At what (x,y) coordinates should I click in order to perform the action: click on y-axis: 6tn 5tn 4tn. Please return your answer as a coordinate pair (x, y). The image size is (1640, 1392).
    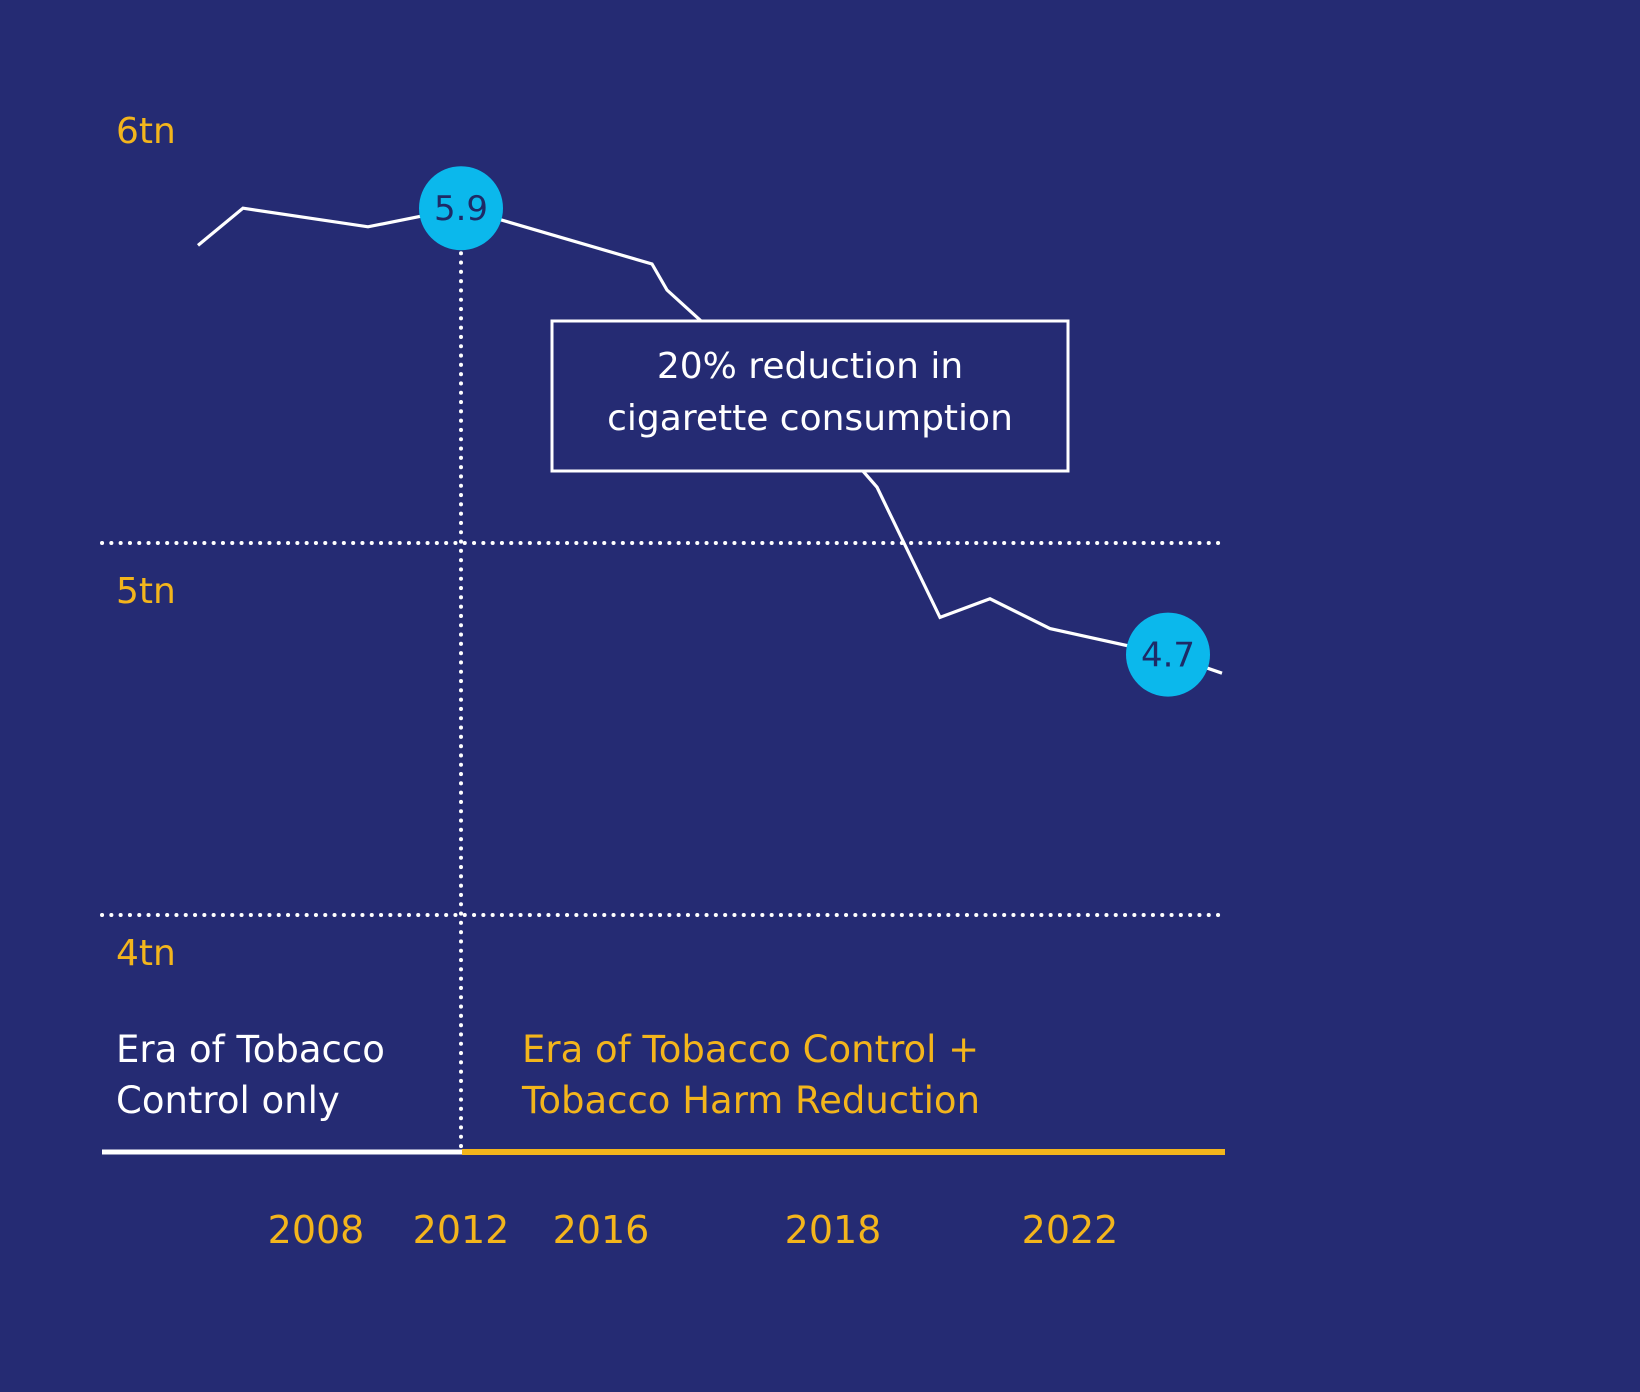
    Looking at the image, I should click on (146, 542).